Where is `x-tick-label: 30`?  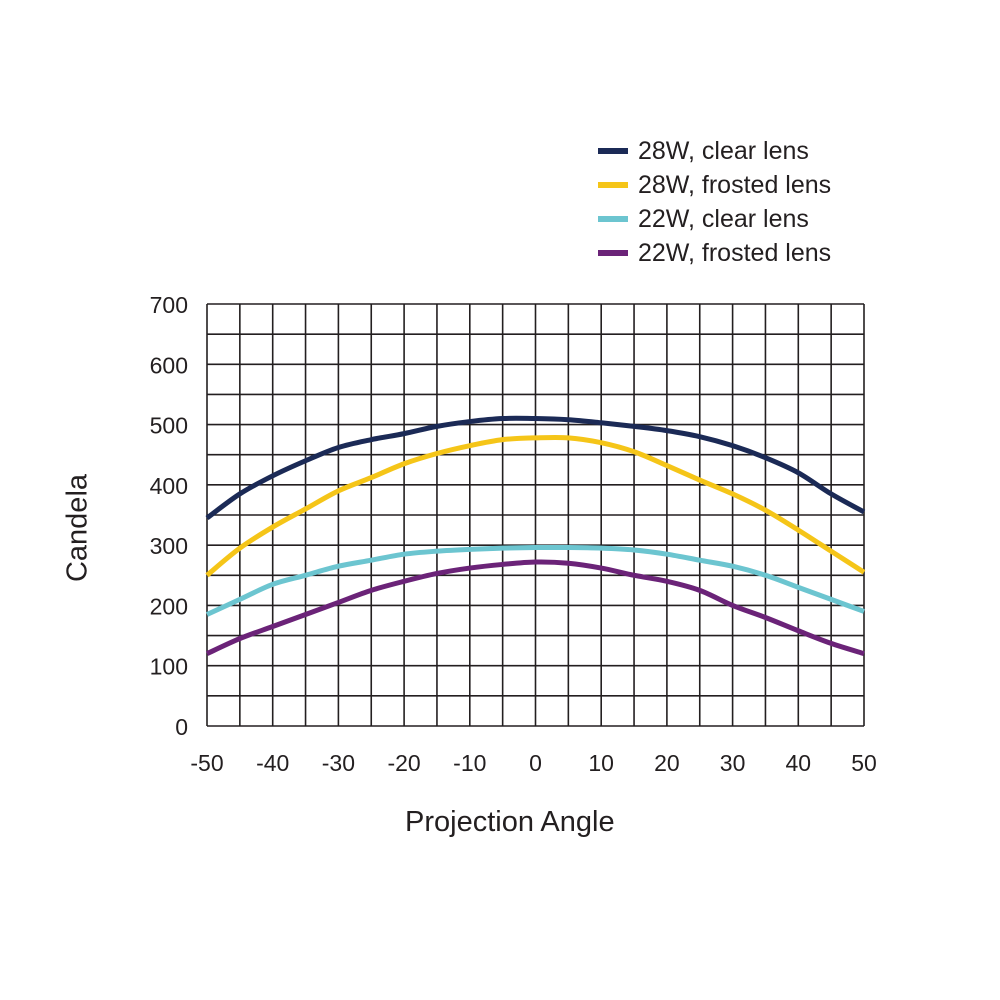
x-tick-label: 30 is located at coordinates (733, 763).